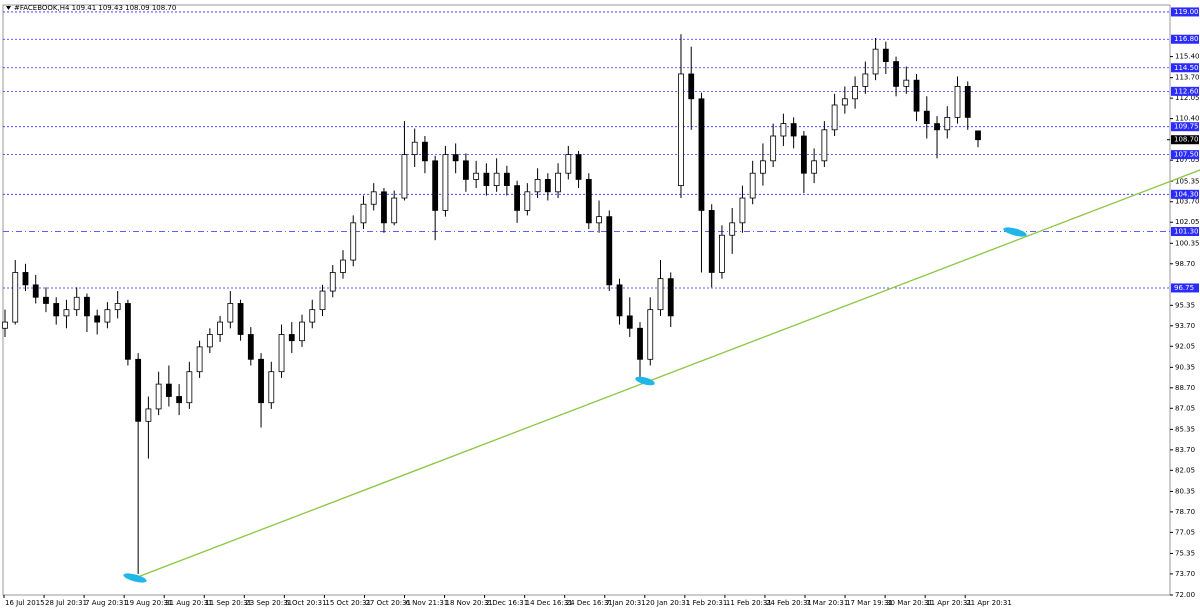 This screenshot has width=1200, height=611. I want to click on y-tick-label: 82.05, so click(1185, 470).